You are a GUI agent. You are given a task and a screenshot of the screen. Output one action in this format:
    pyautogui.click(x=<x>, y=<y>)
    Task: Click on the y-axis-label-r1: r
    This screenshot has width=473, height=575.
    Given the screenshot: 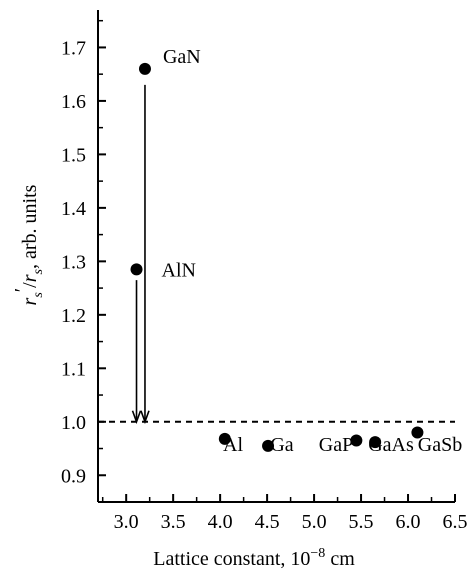 What is the action you would take?
    pyautogui.click(x=30, y=301)
    